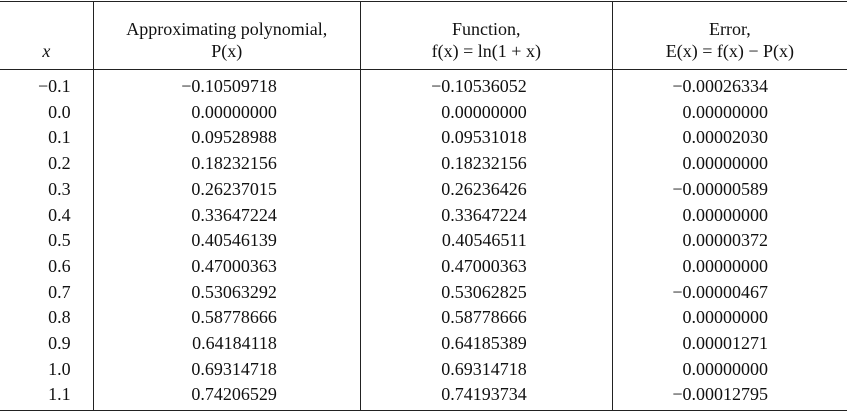 Image resolution: width=847 pixels, height=420 pixels. Describe the element at coordinates (486, 164) in the screenshot. I see `cell-function: 0.18232156` at that location.